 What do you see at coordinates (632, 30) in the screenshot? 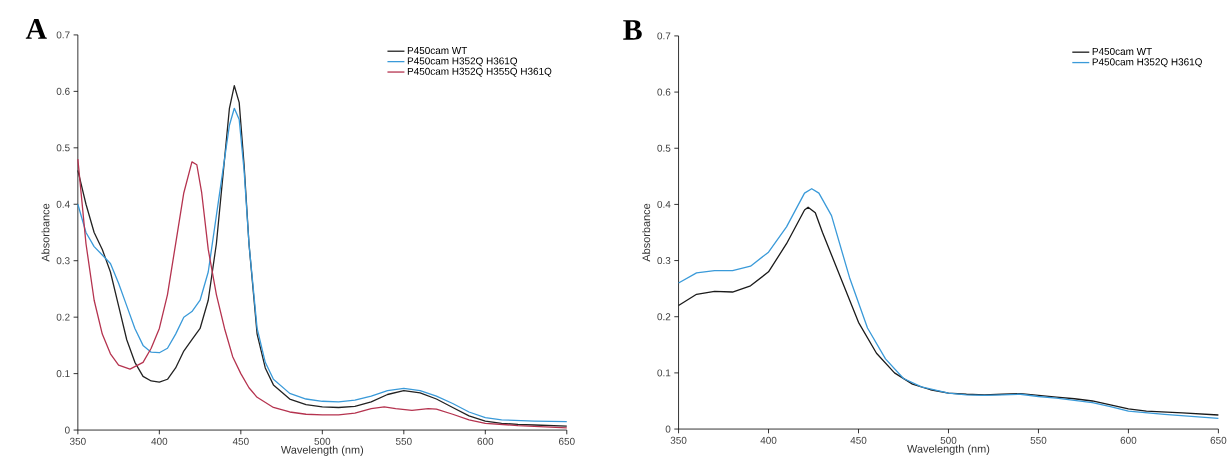
I see `chart-title: B` at bounding box center [632, 30].